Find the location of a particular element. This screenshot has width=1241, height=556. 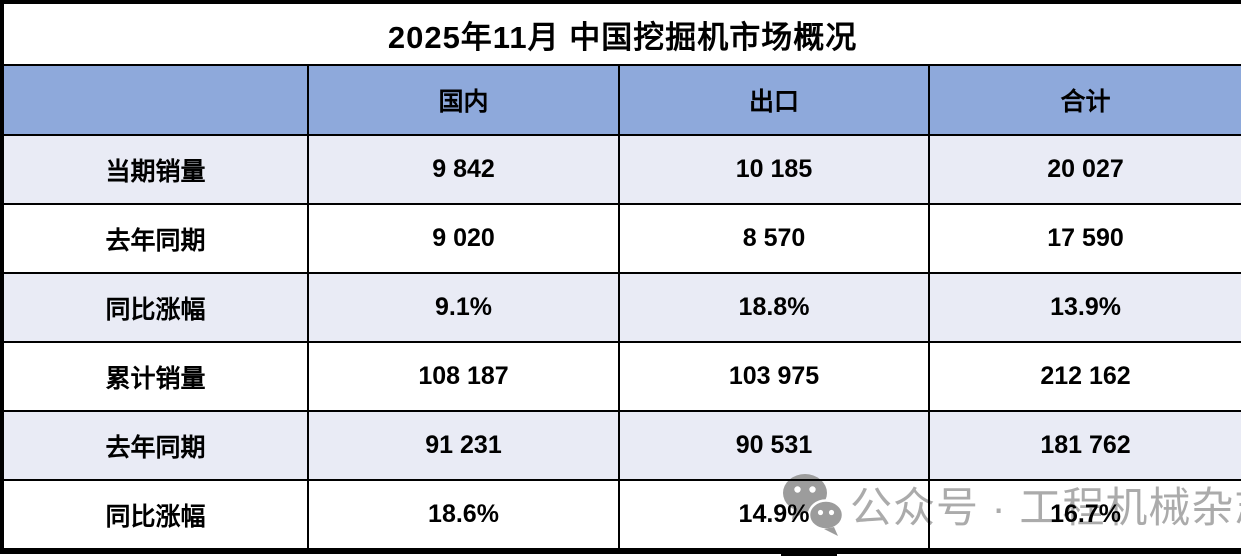

header-cell-blank is located at coordinates (155, 100).